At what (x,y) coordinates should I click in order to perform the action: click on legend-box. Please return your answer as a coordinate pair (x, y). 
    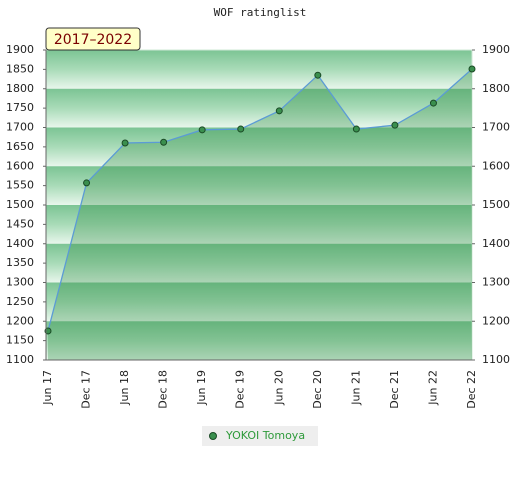
    Looking at the image, I should click on (260, 436).